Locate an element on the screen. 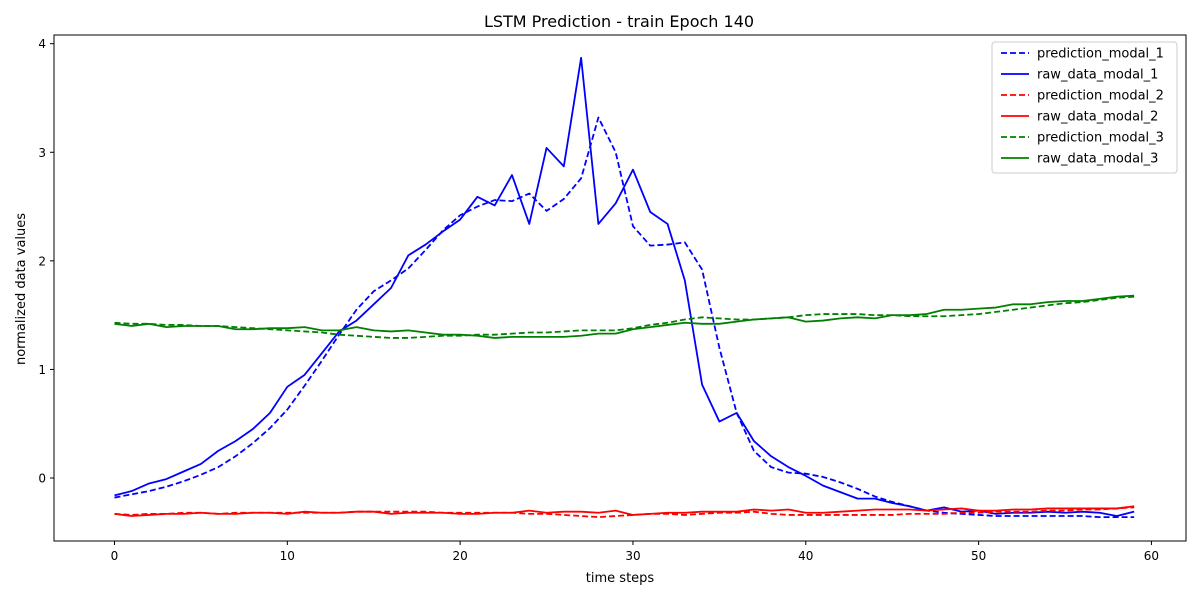  x-tick-label: 30 is located at coordinates (632, 556).